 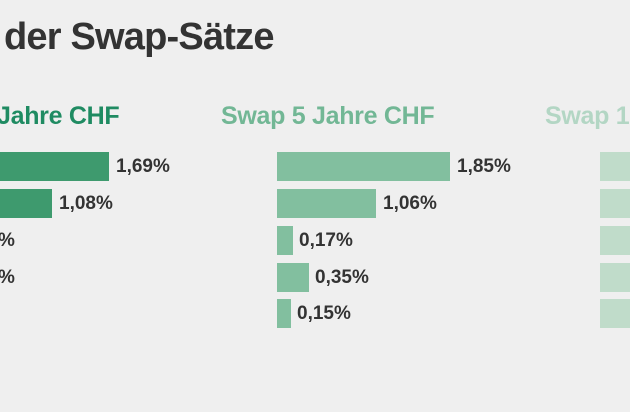 I want to click on value-label: 0,15%, so click(x=324, y=313).